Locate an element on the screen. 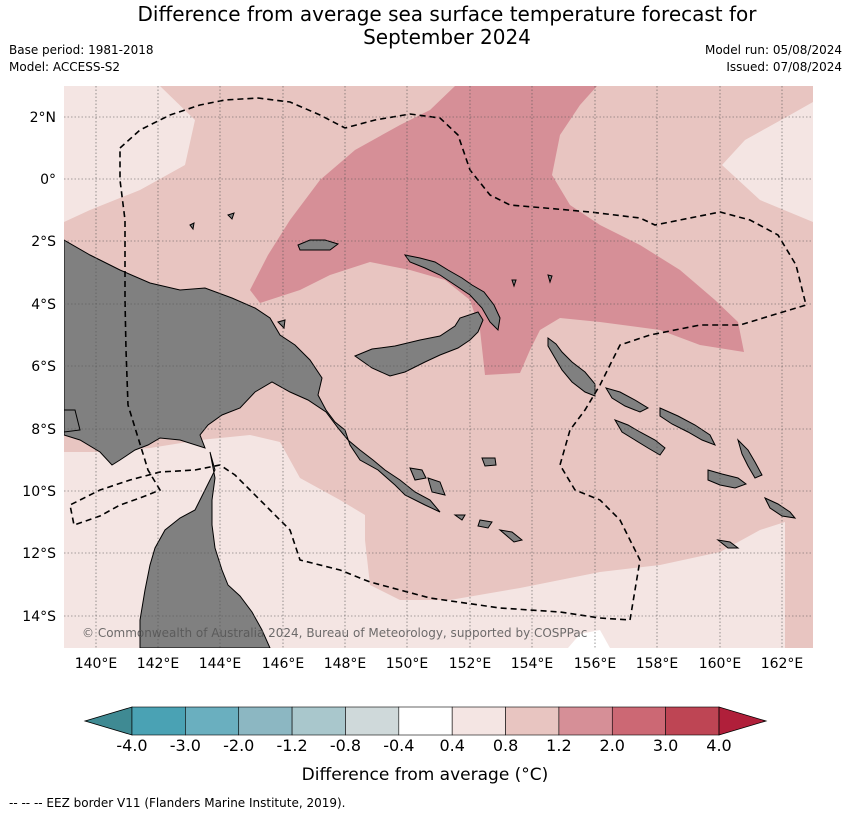  colorbar-tick-label: -1.2 is located at coordinates (291, 745).